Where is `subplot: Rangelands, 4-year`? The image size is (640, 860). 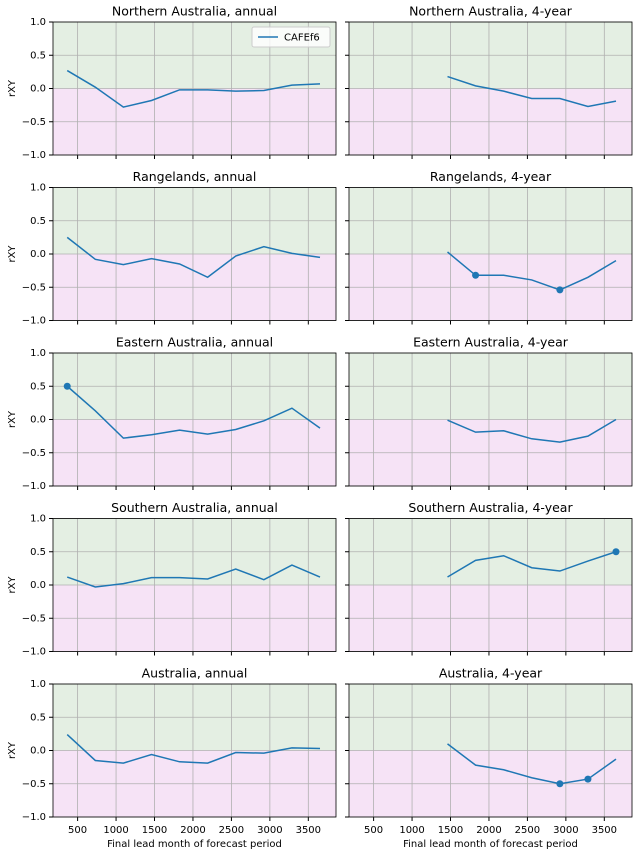 subplot: Rangelands, 4-year is located at coordinates (489, 247).